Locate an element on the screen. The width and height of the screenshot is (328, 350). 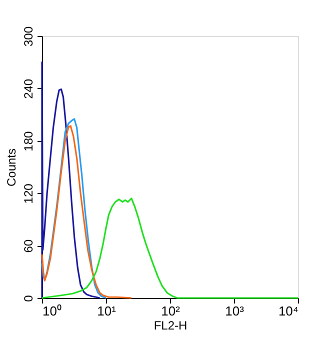
x-tick-label: 10⁴ is located at coordinates (288, 311).